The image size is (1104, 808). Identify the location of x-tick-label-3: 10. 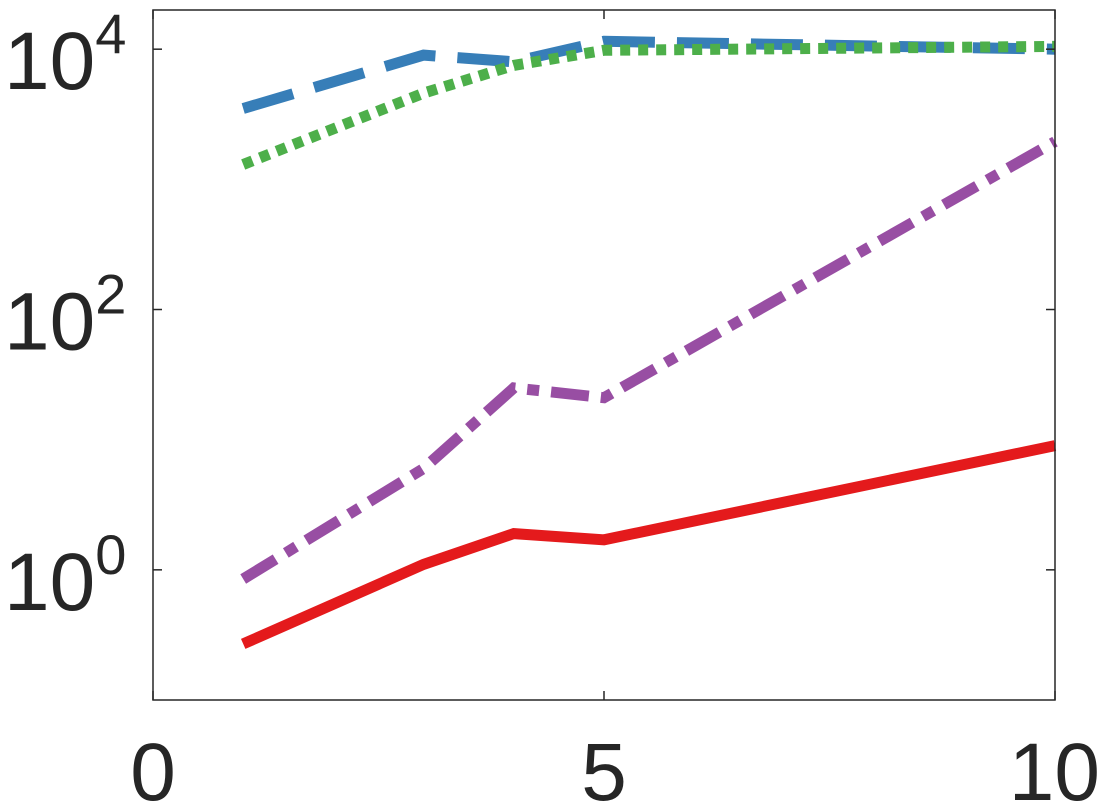
(1054, 767).